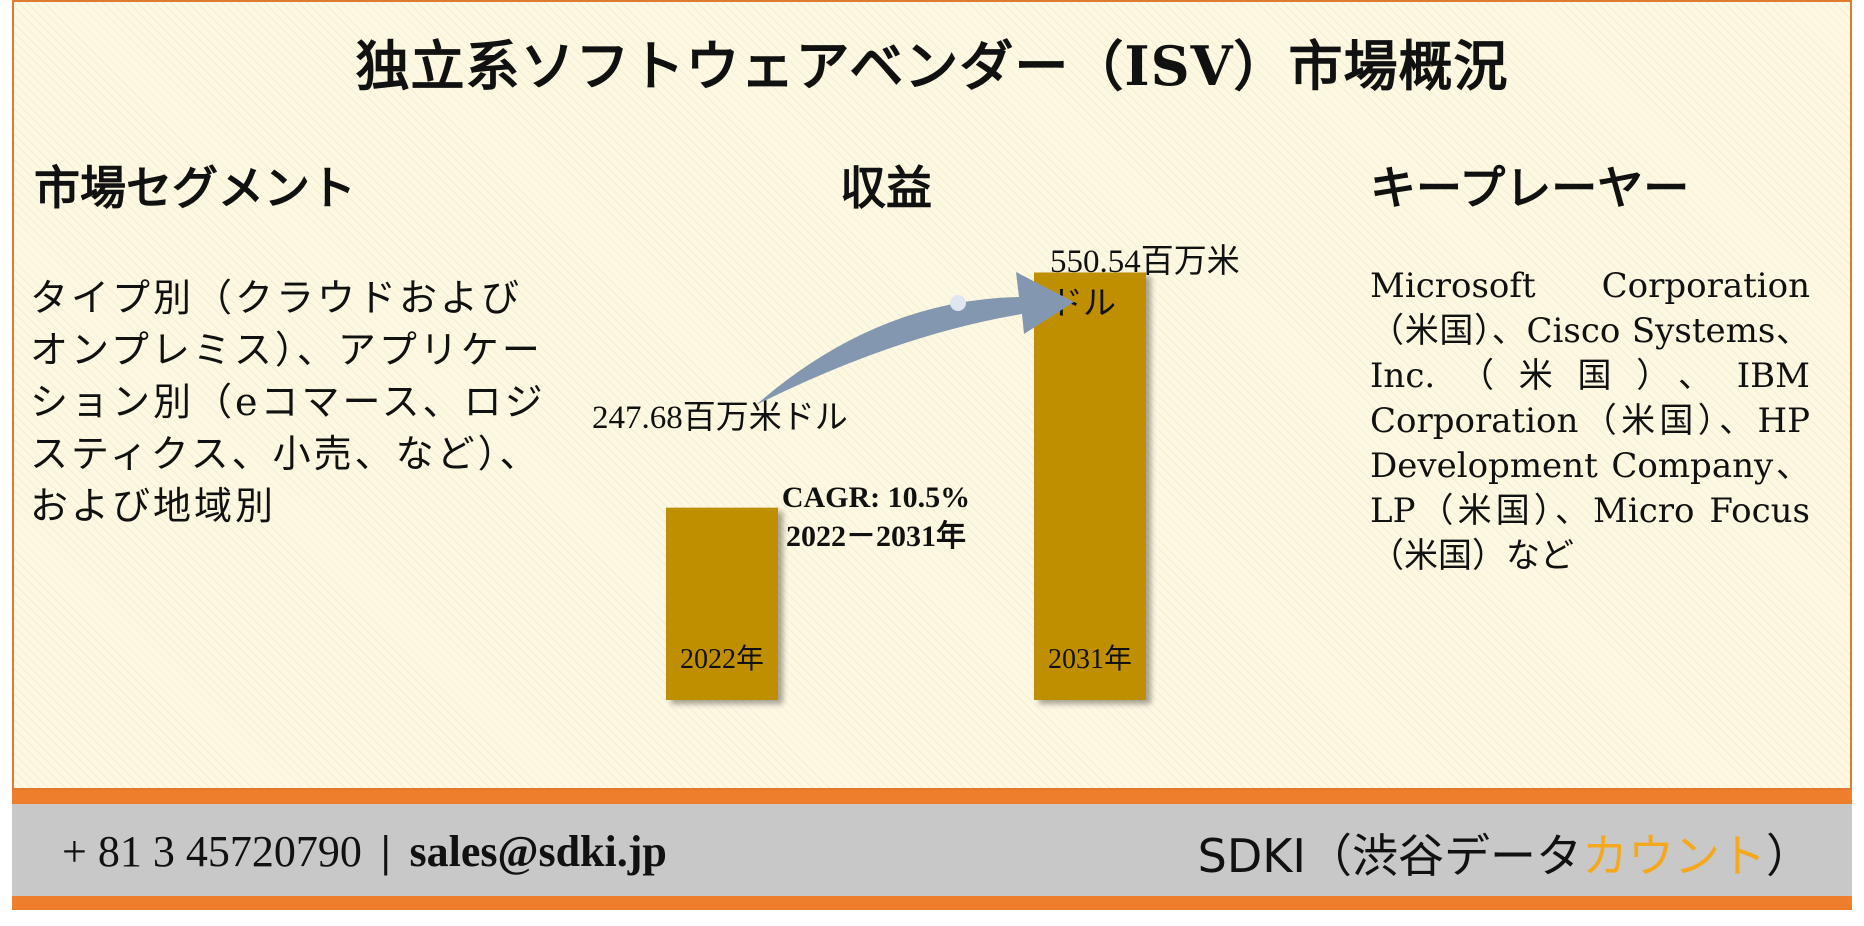 This screenshot has height=926, width=1864. I want to click on growth-arrow, so click(915, 338).